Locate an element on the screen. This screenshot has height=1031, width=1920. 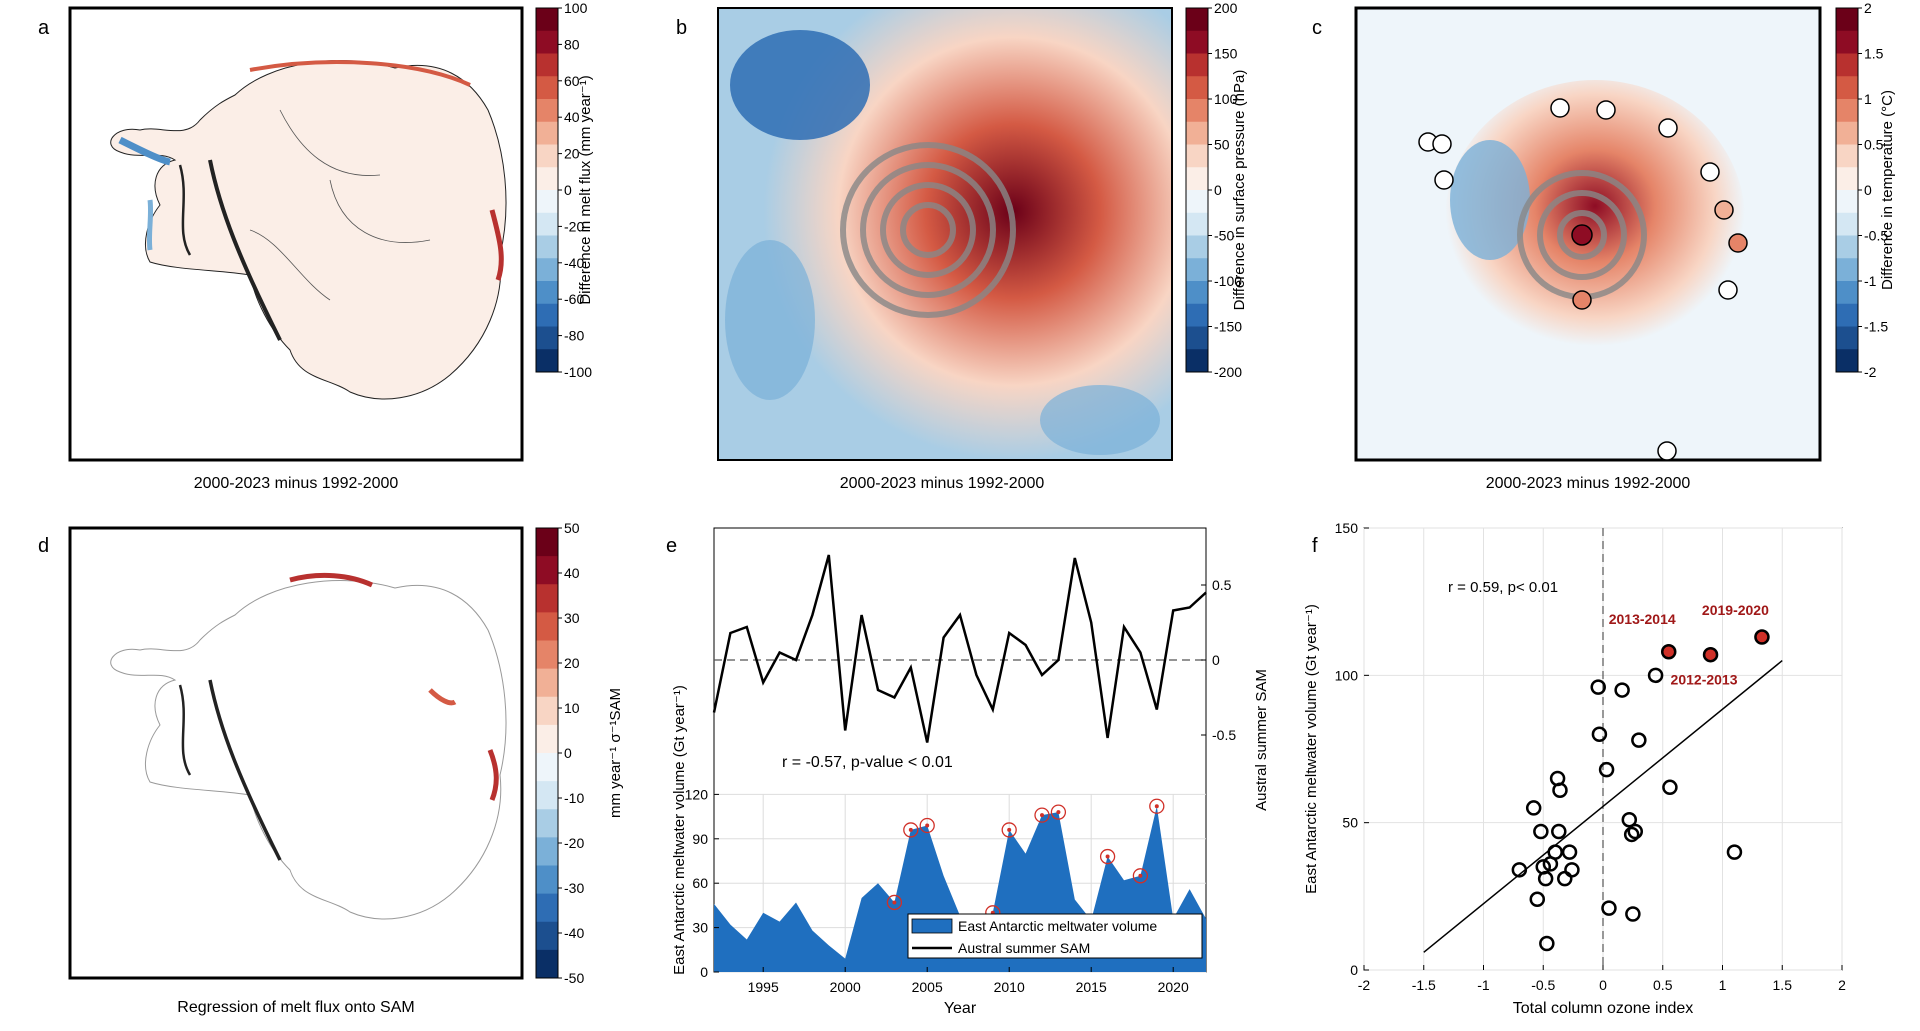
panel-f-xtick-label: -1.5 is located at coordinates (1424, 985).